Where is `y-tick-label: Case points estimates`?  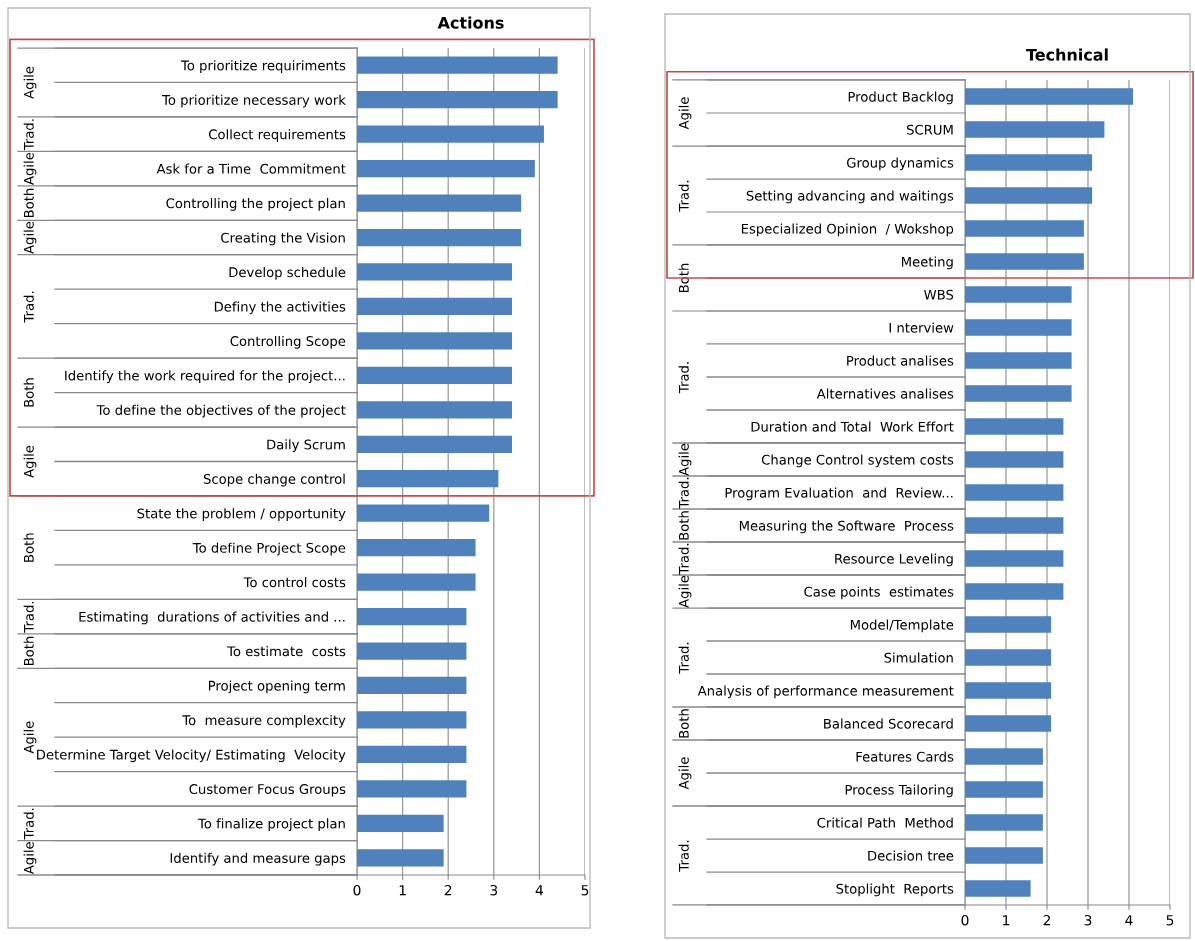 y-tick-label: Case points estimates is located at coordinates (879, 593).